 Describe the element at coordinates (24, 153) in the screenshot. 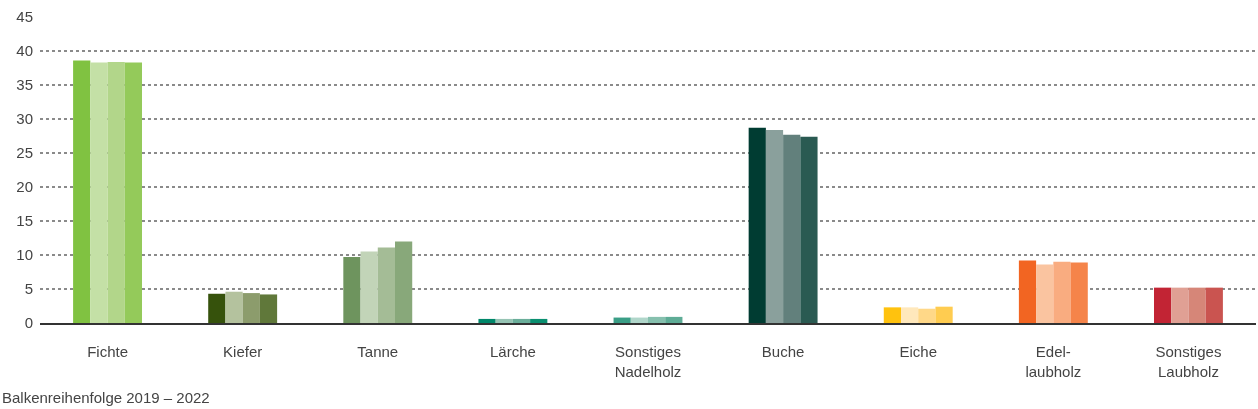

I see `y-tick-label: 25` at that location.